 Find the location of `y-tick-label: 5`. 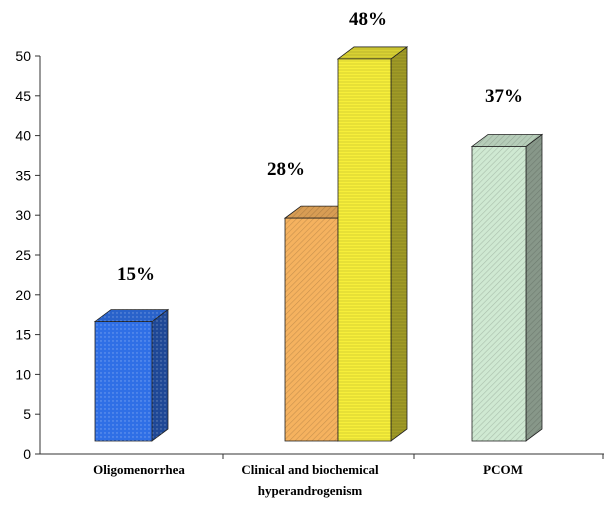

y-tick-label: 5 is located at coordinates (27, 414).